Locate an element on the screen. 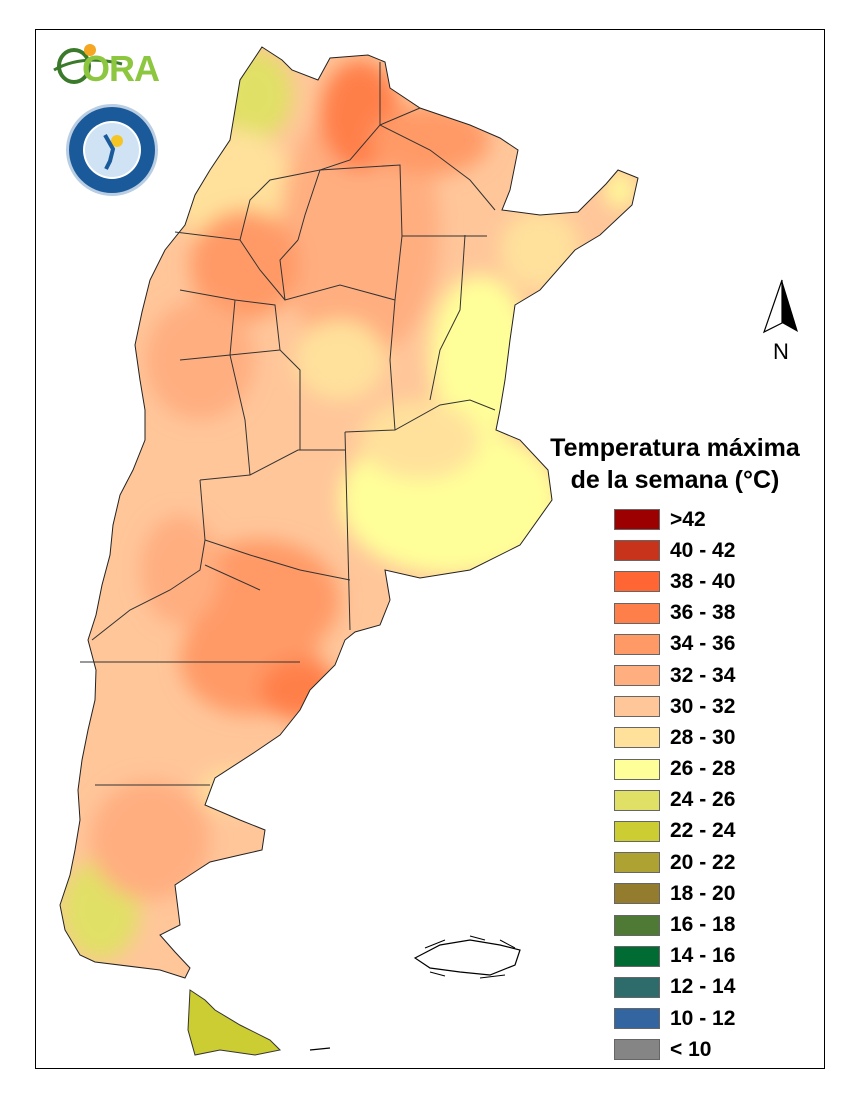 Image resolution: width=850 pixels, height=1100 pixels. legend-label: >42 is located at coordinates (688, 519).